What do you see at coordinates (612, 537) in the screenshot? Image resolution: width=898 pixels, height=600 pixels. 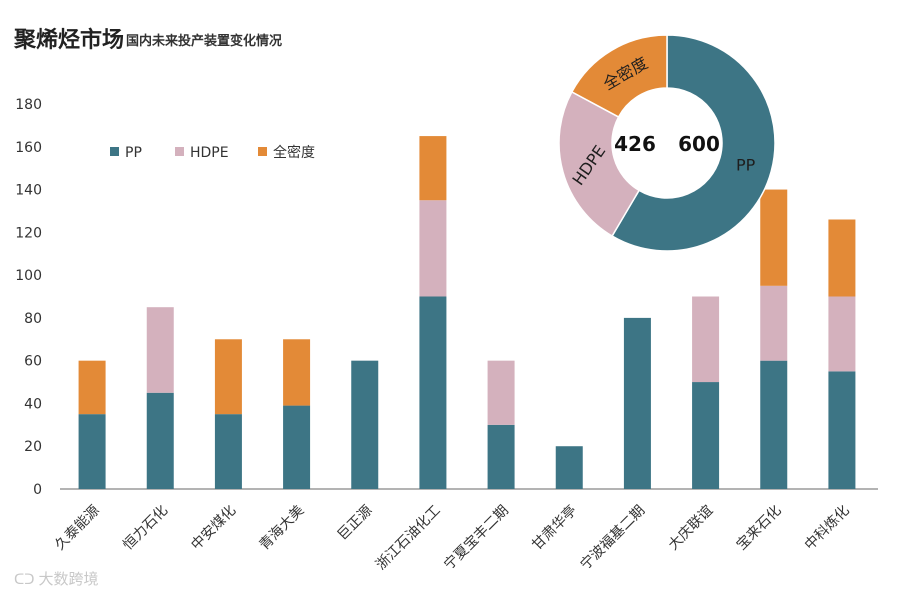 I see `x-tick-label: 宁波福基二期` at bounding box center [612, 537].